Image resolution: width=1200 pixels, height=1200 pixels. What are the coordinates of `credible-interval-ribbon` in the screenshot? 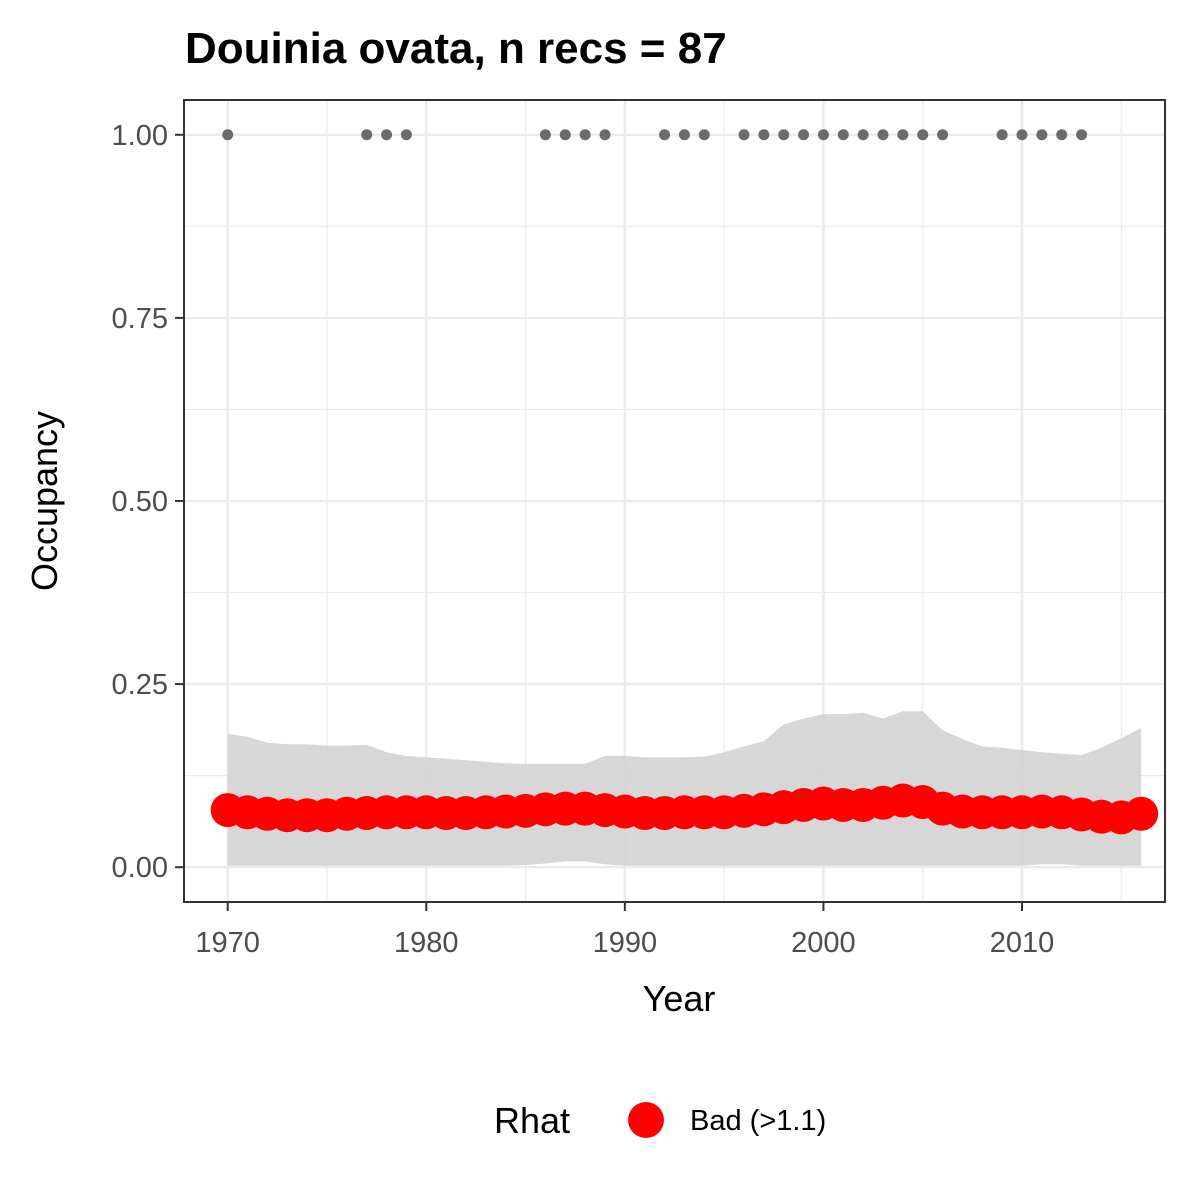 It's located at (684, 788).